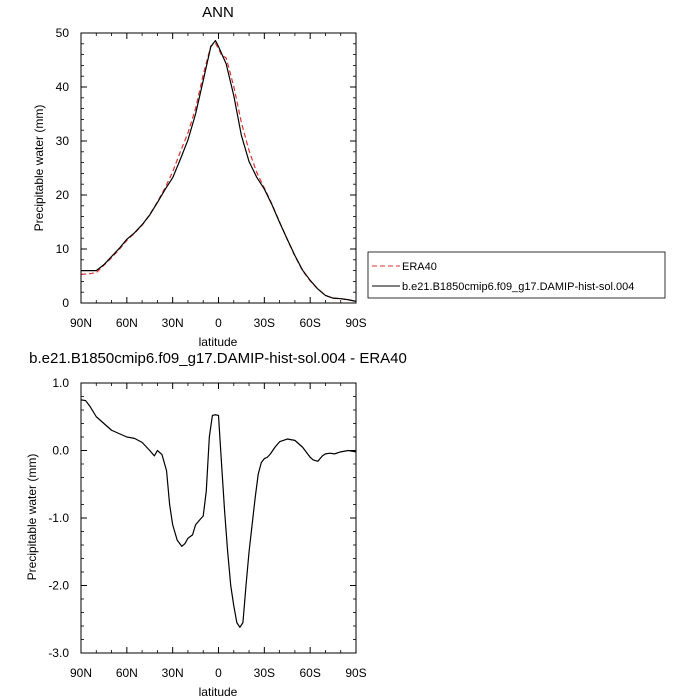  I want to click on top-y-tick-label: 10, so click(63, 249).